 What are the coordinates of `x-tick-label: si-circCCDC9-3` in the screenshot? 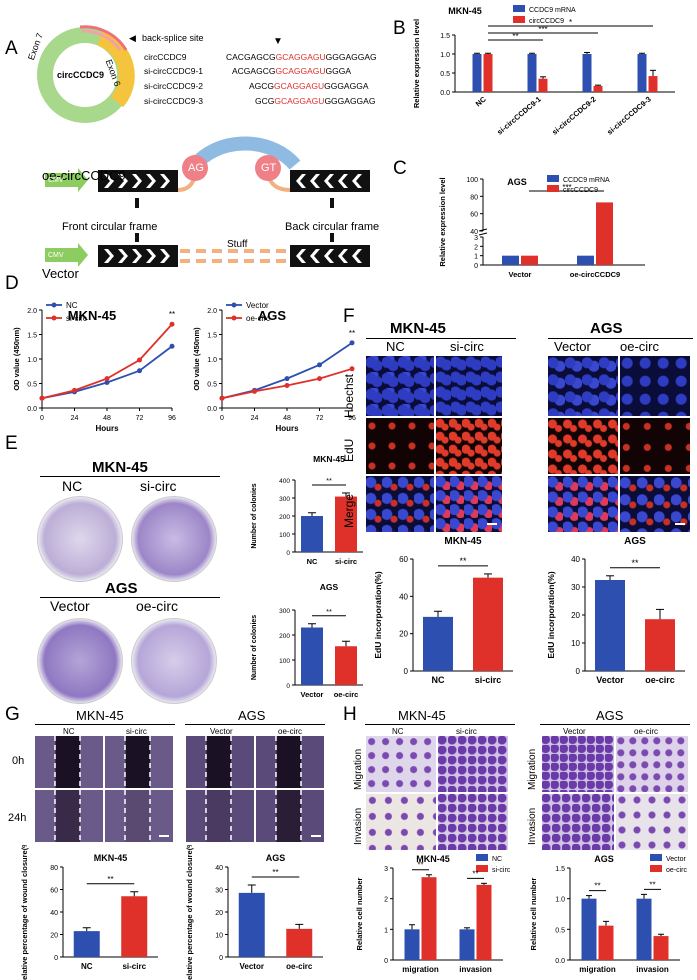 It's located at (629, 116).